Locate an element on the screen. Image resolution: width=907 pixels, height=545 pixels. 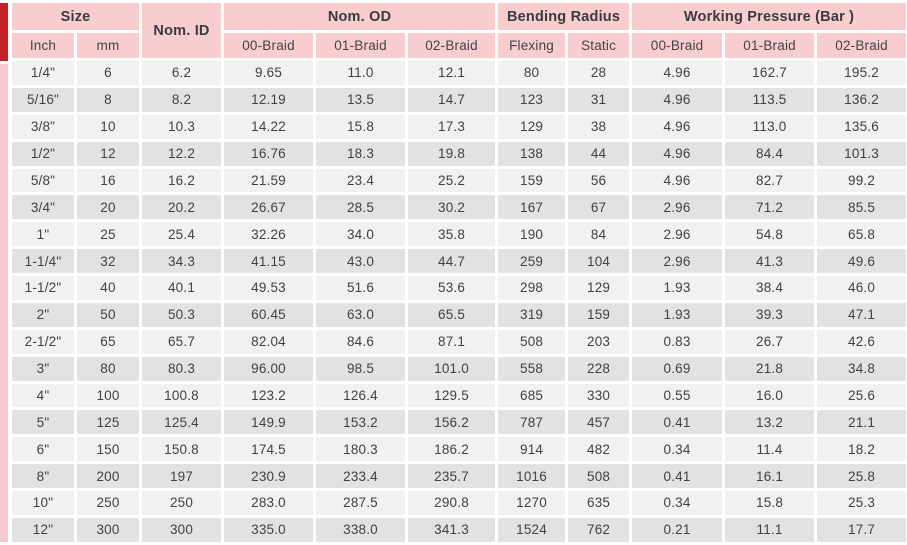
table-cell: 341.3 is located at coordinates (452, 529).